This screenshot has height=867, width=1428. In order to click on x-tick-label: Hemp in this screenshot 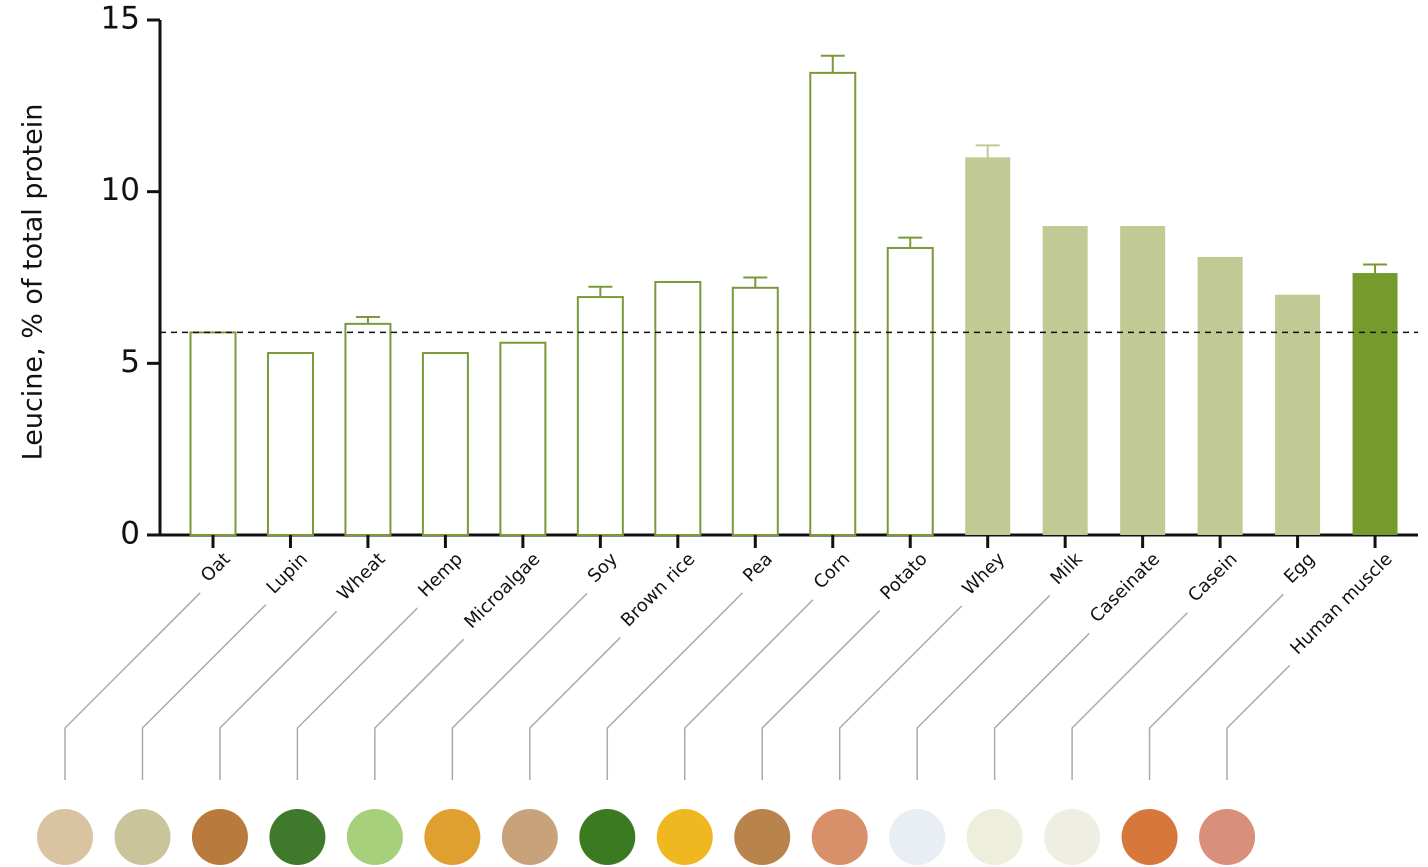, I will do `click(440, 575)`.